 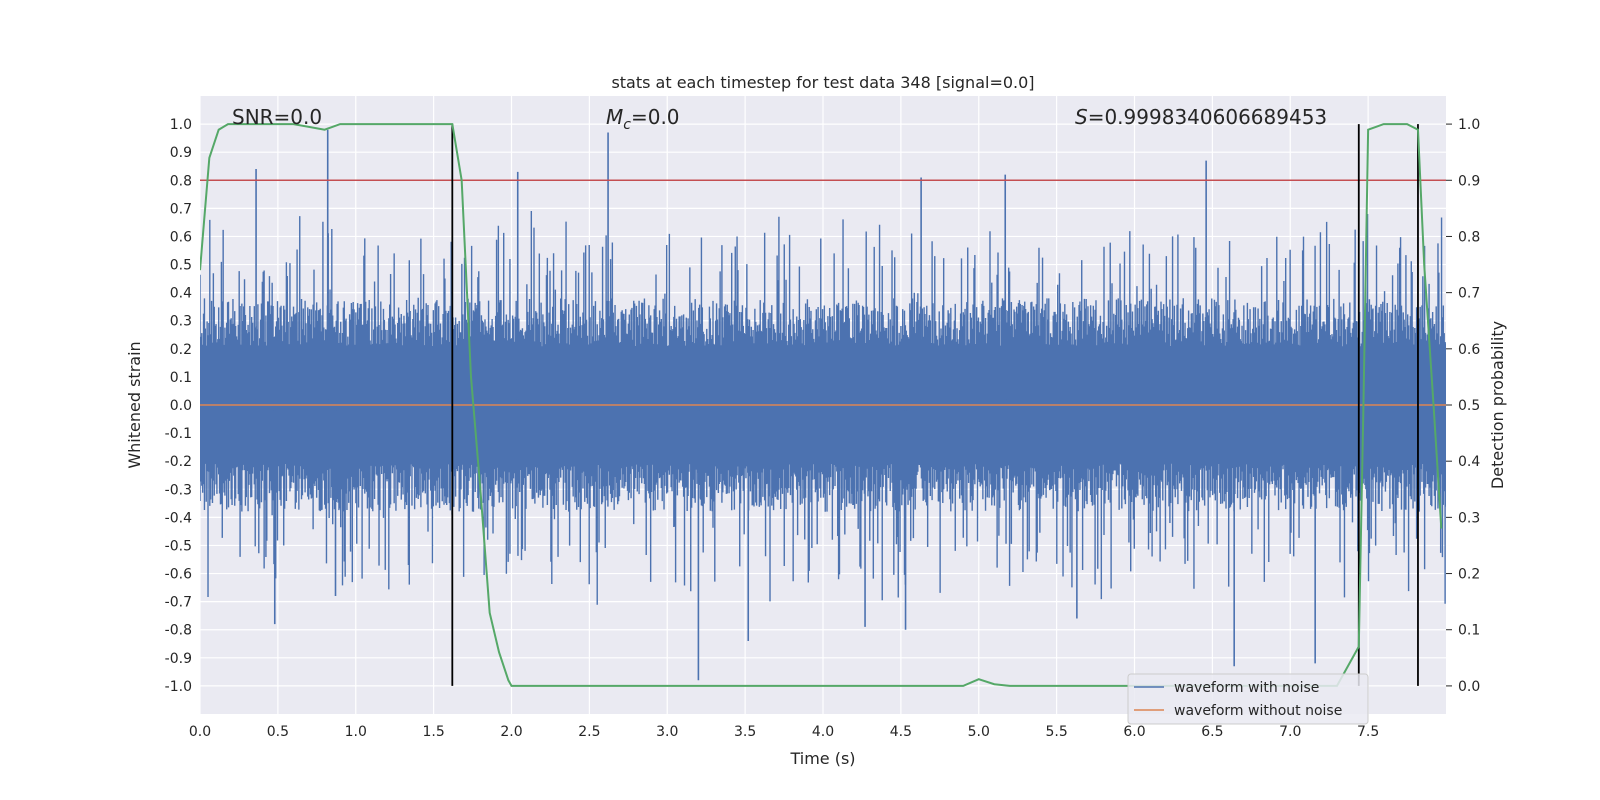 I want to click on y-right-tick-label: 1.0, so click(x=1469, y=125).